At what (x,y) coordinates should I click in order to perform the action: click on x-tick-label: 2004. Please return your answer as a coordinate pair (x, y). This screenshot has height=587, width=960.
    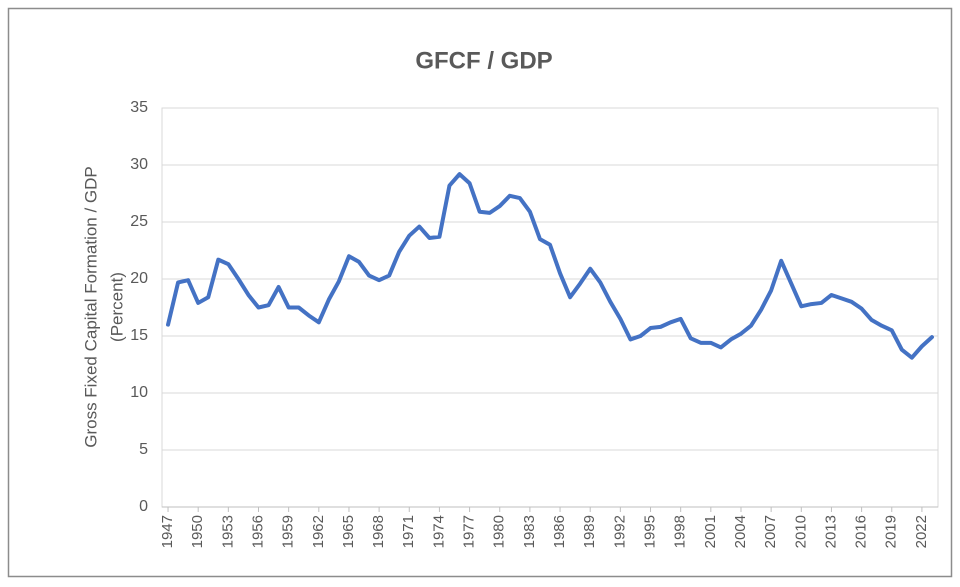
    Looking at the image, I should click on (740, 531).